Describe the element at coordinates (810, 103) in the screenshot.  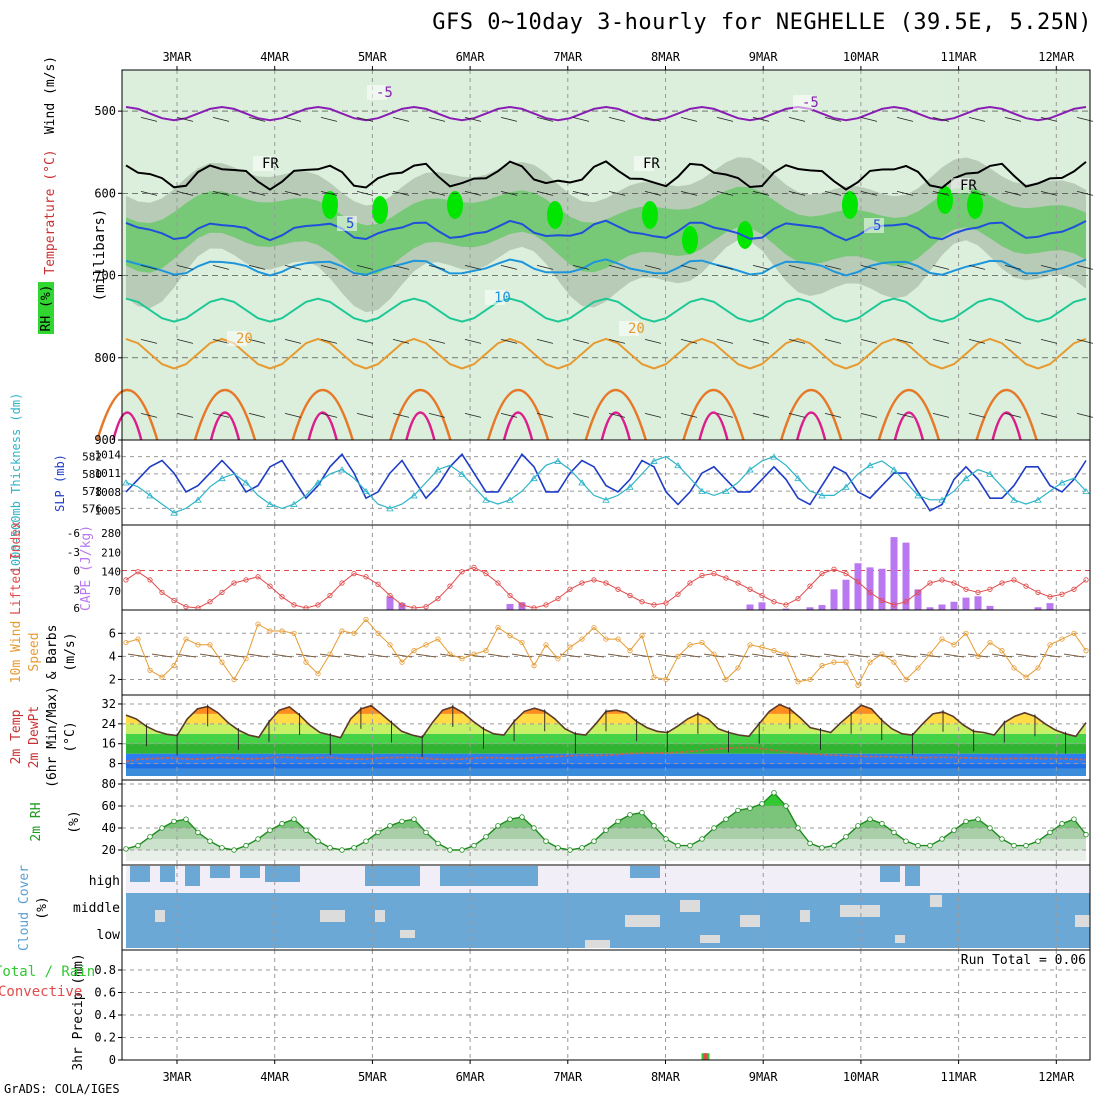
I see `contour-label: -5` at that location.